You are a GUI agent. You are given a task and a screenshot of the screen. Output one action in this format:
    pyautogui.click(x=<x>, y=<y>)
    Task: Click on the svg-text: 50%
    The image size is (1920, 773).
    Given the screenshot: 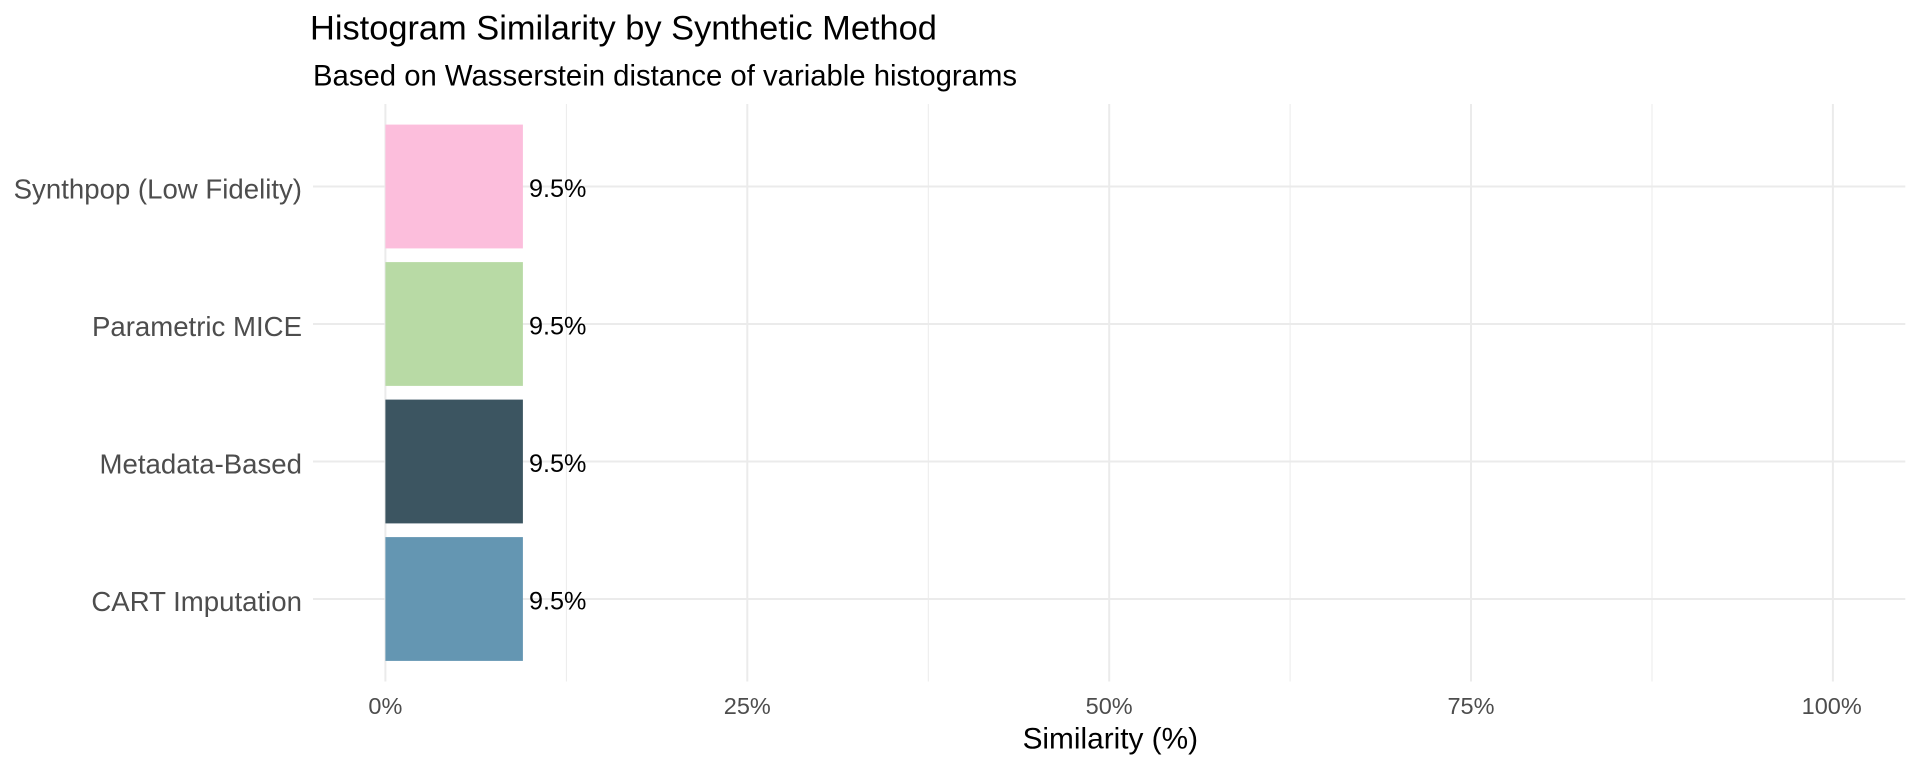 What is the action you would take?
    pyautogui.click(x=1109, y=706)
    